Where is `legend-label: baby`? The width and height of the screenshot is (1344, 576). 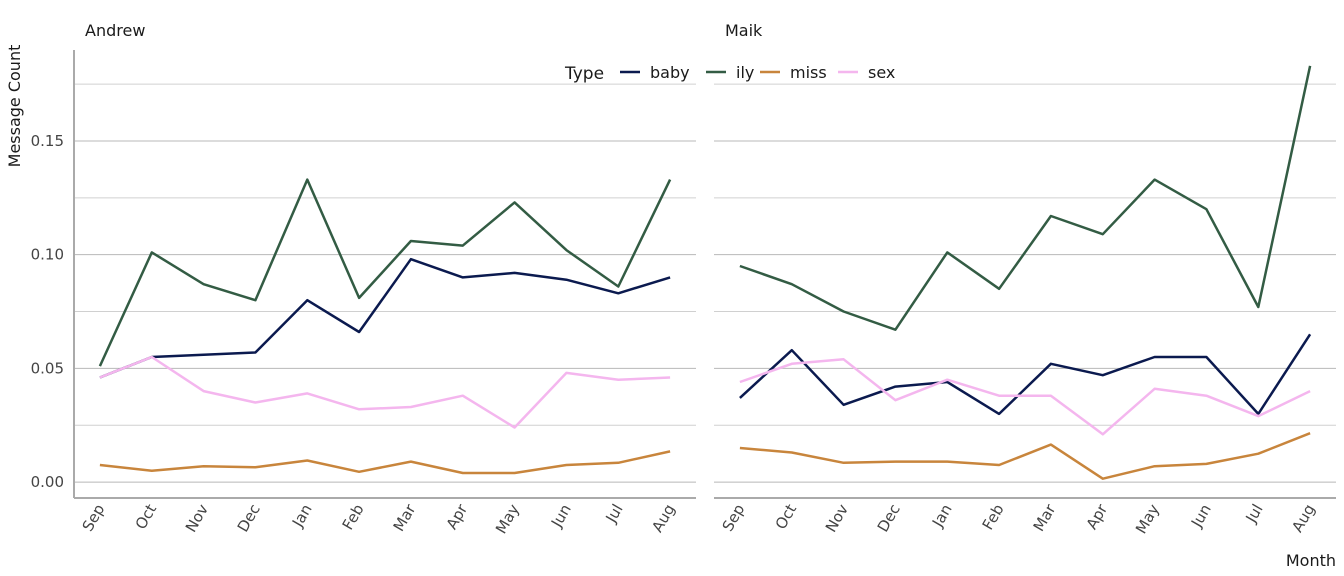 legend-label: baby is located at coordinates (670, 72).